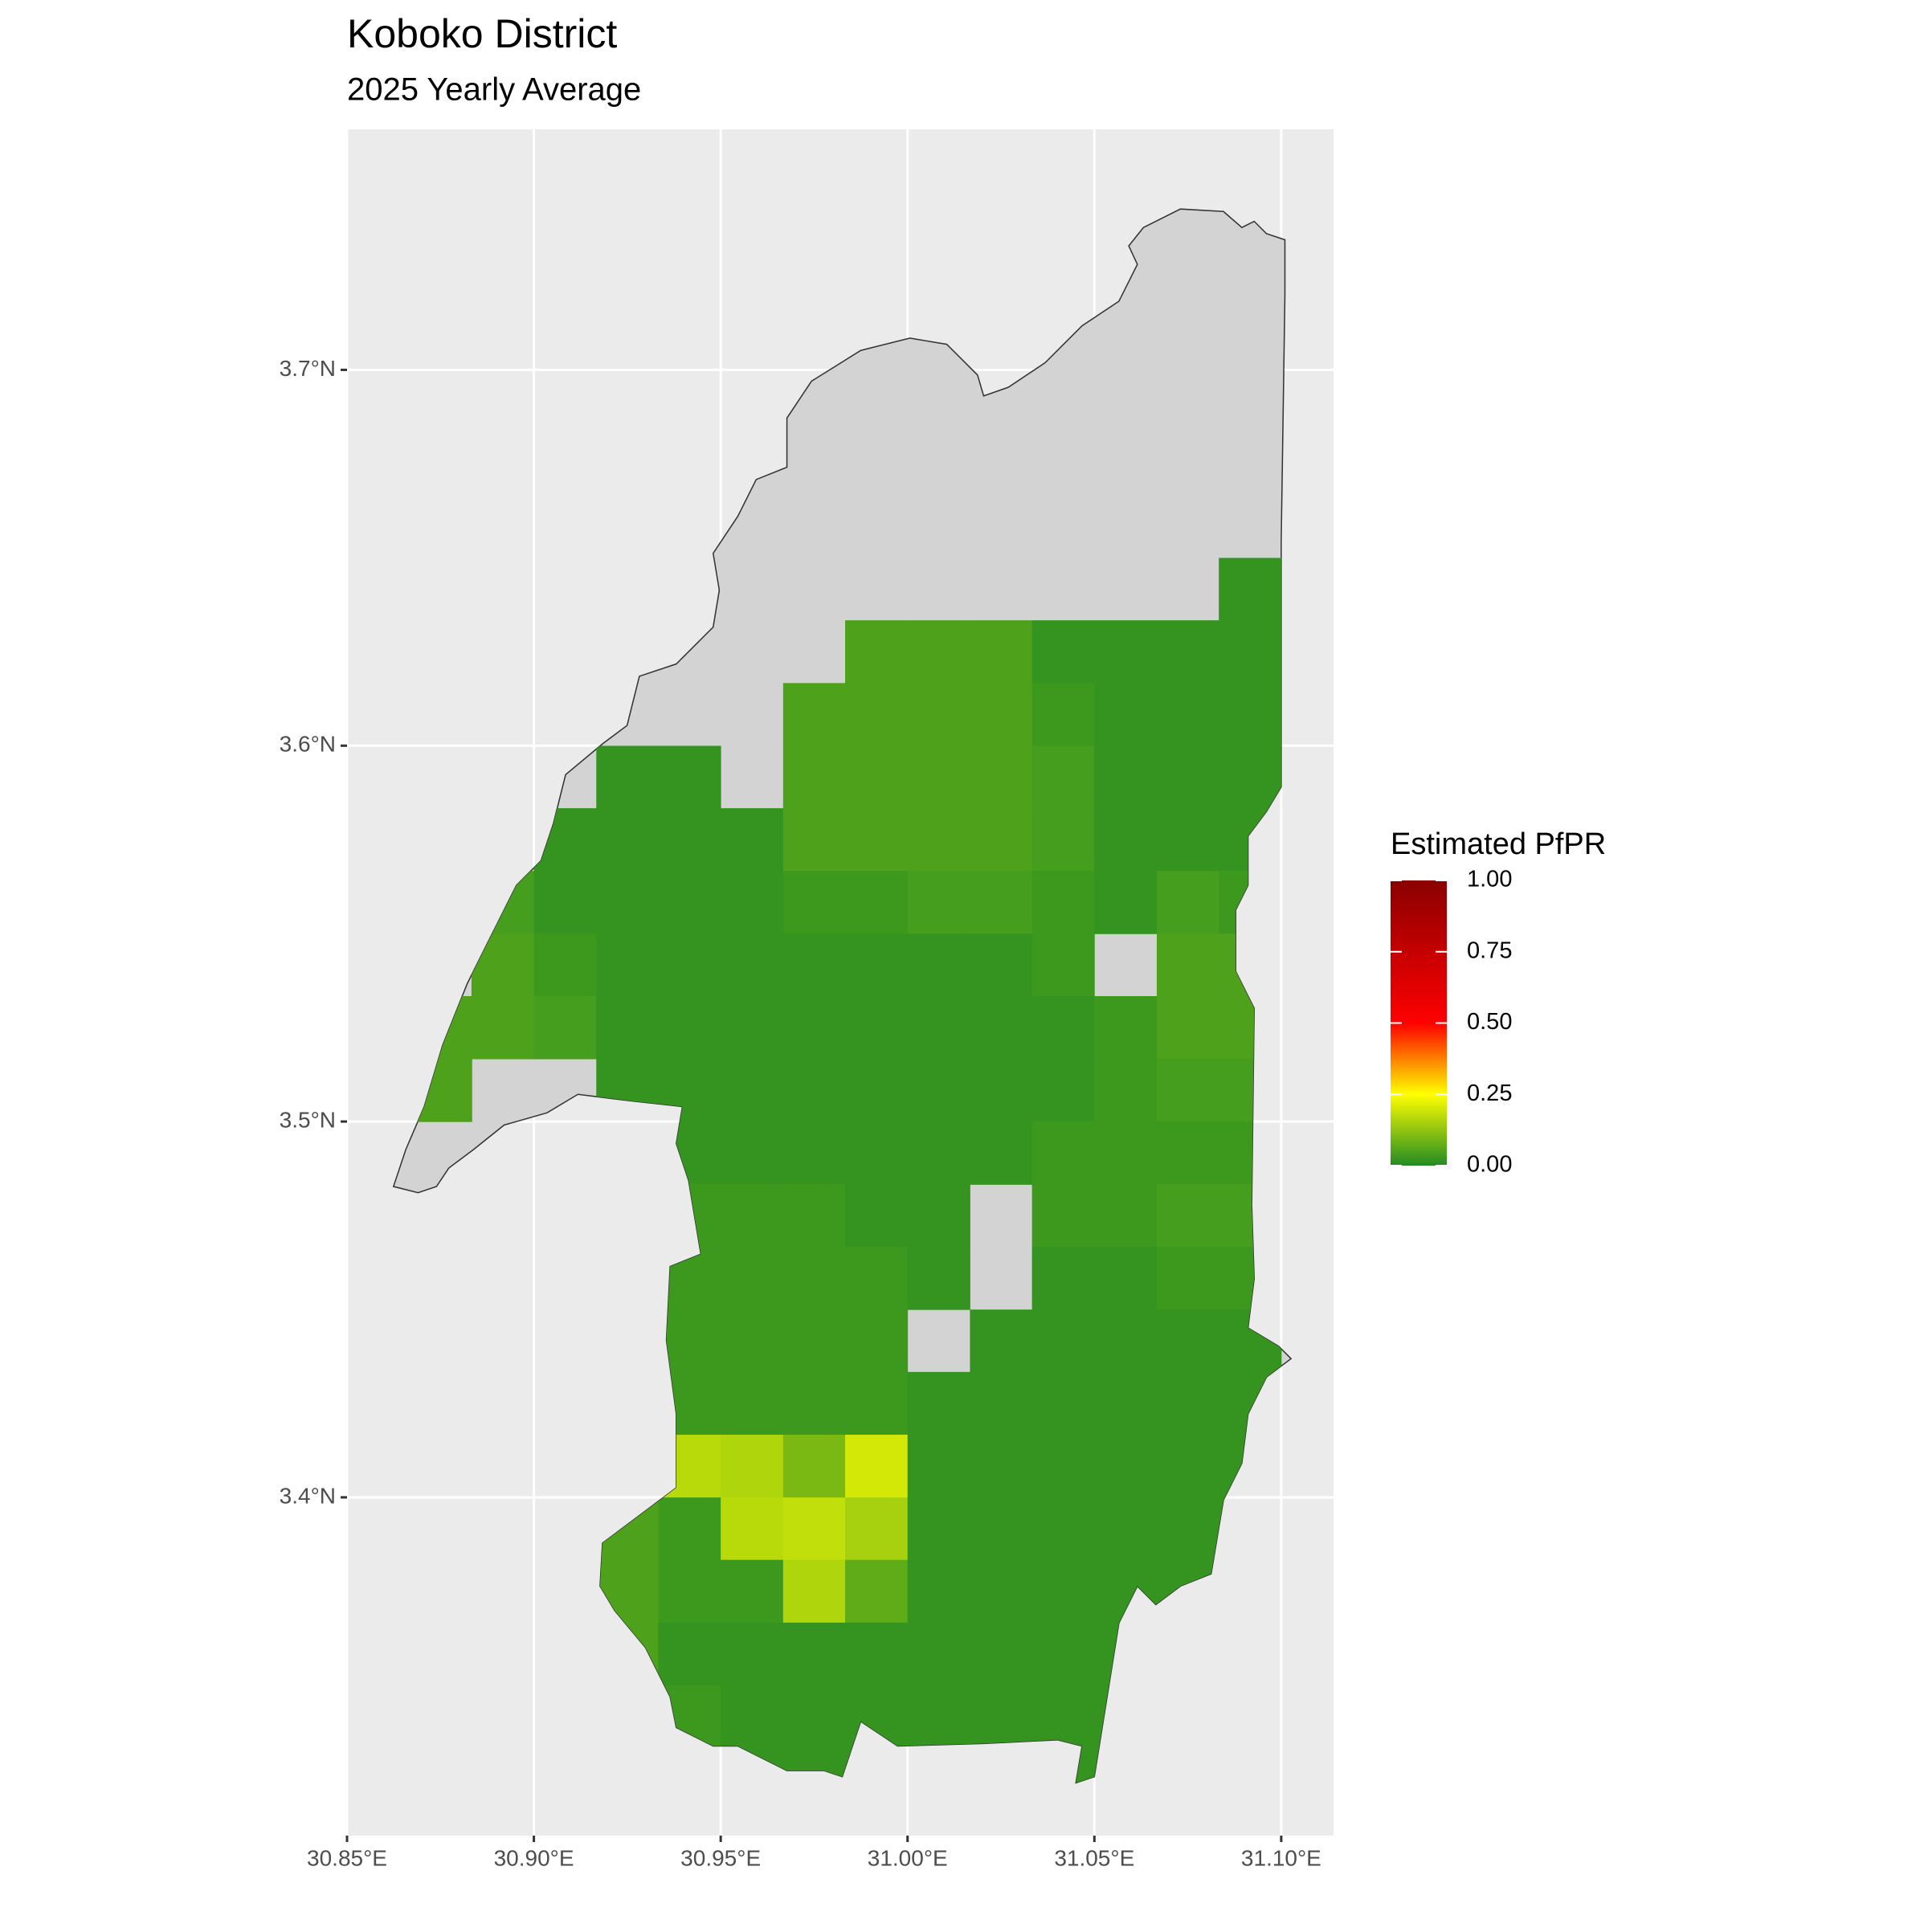 This screenshot has height=1932, width=1928. What do you see at coordinates (1490, 880) in the screenshot?
I see `legend-tick-label: 1.00` at bounding box center [1490, 880].